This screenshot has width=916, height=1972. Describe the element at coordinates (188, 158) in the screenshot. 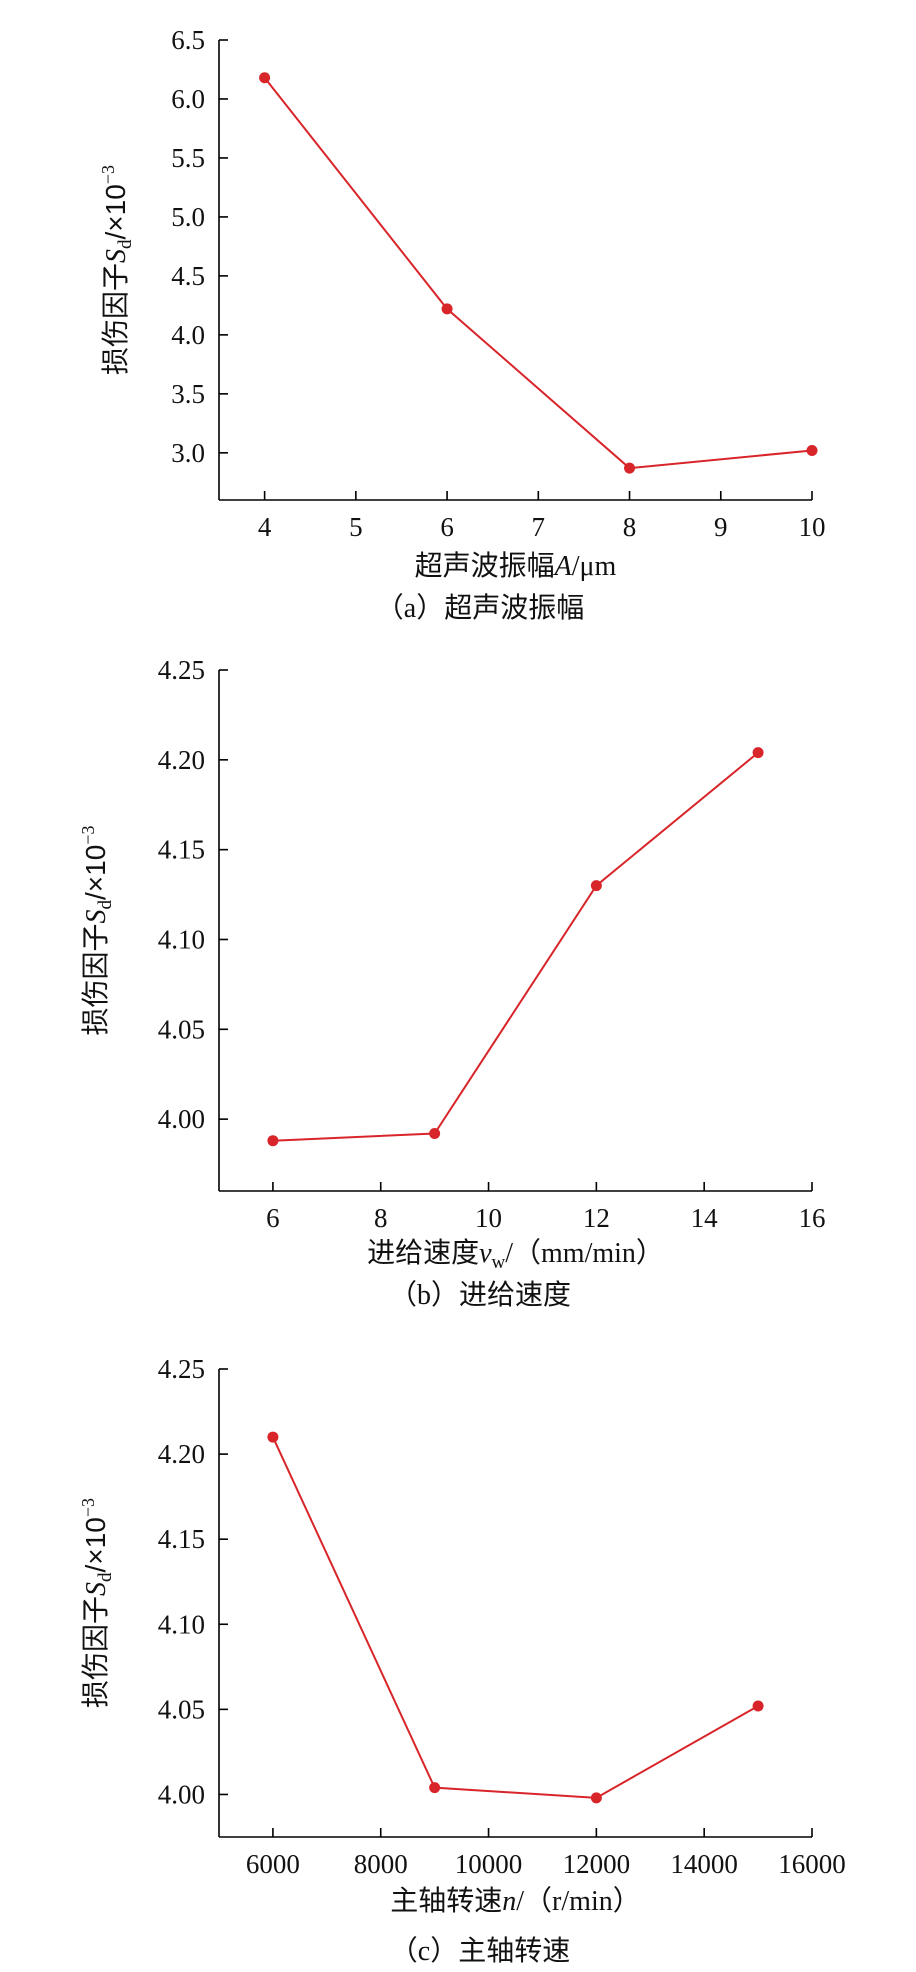

I see `y-tick-label: 5.5` at that location.